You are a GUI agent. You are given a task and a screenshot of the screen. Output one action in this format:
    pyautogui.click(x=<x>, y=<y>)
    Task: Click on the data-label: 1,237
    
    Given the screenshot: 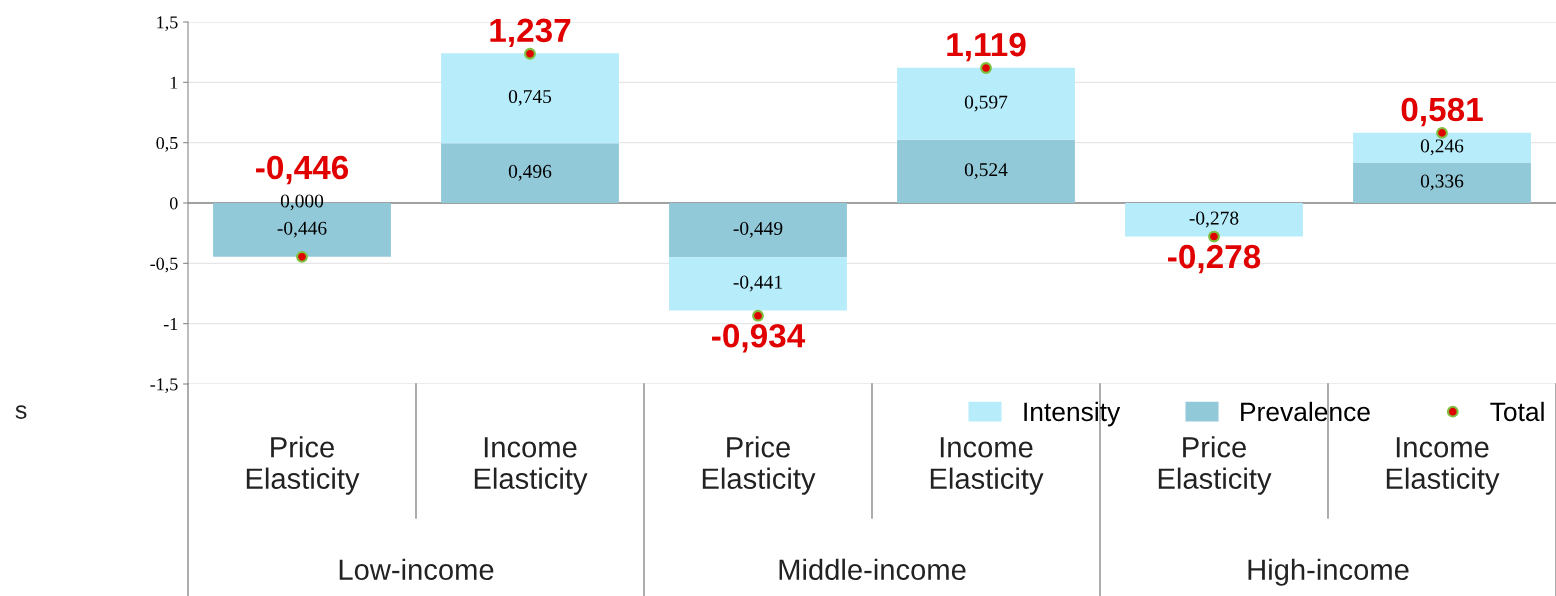 What is the action you would take?
    pyautogui.click(x=530, y=32)
    